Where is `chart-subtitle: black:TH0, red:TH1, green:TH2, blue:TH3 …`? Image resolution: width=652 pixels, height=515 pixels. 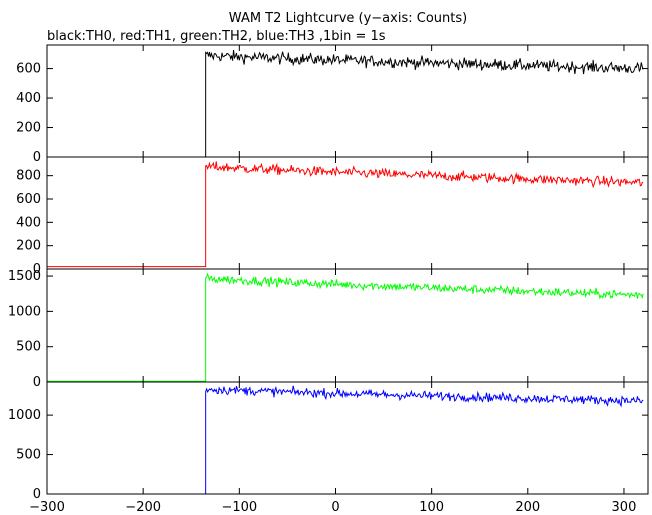
chart-subtitle: black:TH0, red:TH1, green:TH2, blue:TH3 … is located at coordinates (216, 36).